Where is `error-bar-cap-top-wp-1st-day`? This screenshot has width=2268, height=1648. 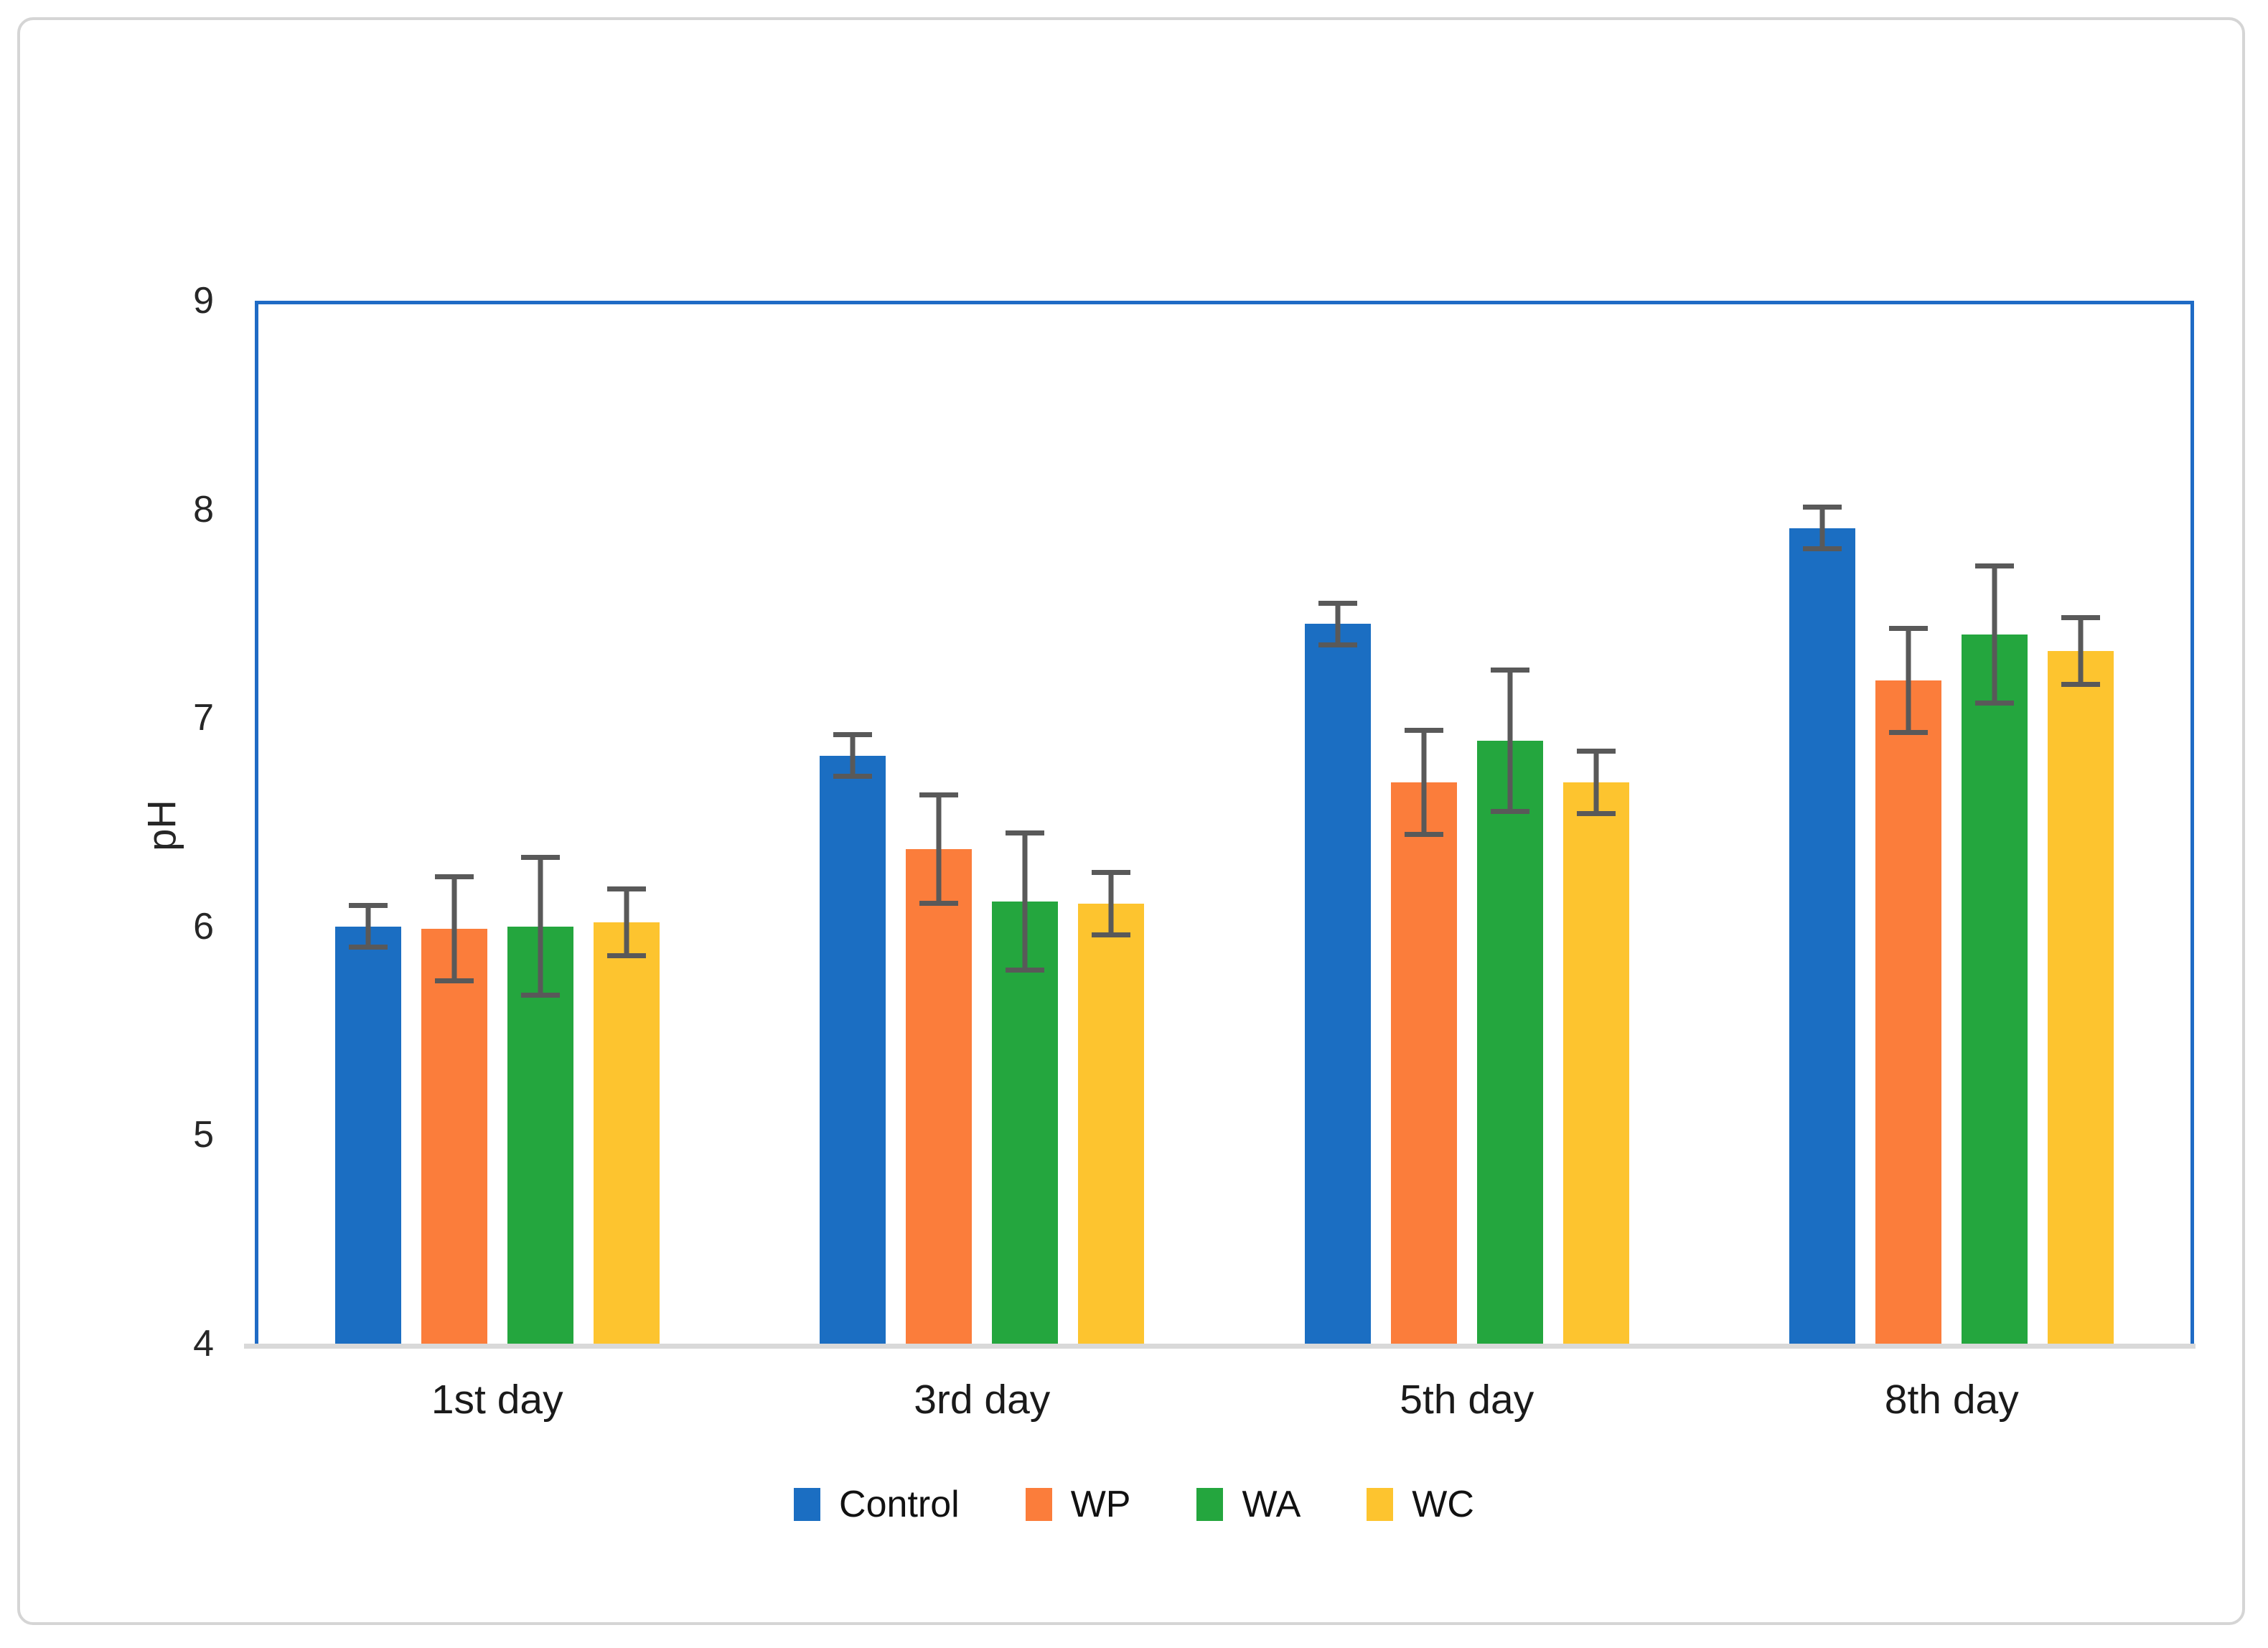
error-bar-cap-top-wp-1st-day is located at coordinates (454, 877).